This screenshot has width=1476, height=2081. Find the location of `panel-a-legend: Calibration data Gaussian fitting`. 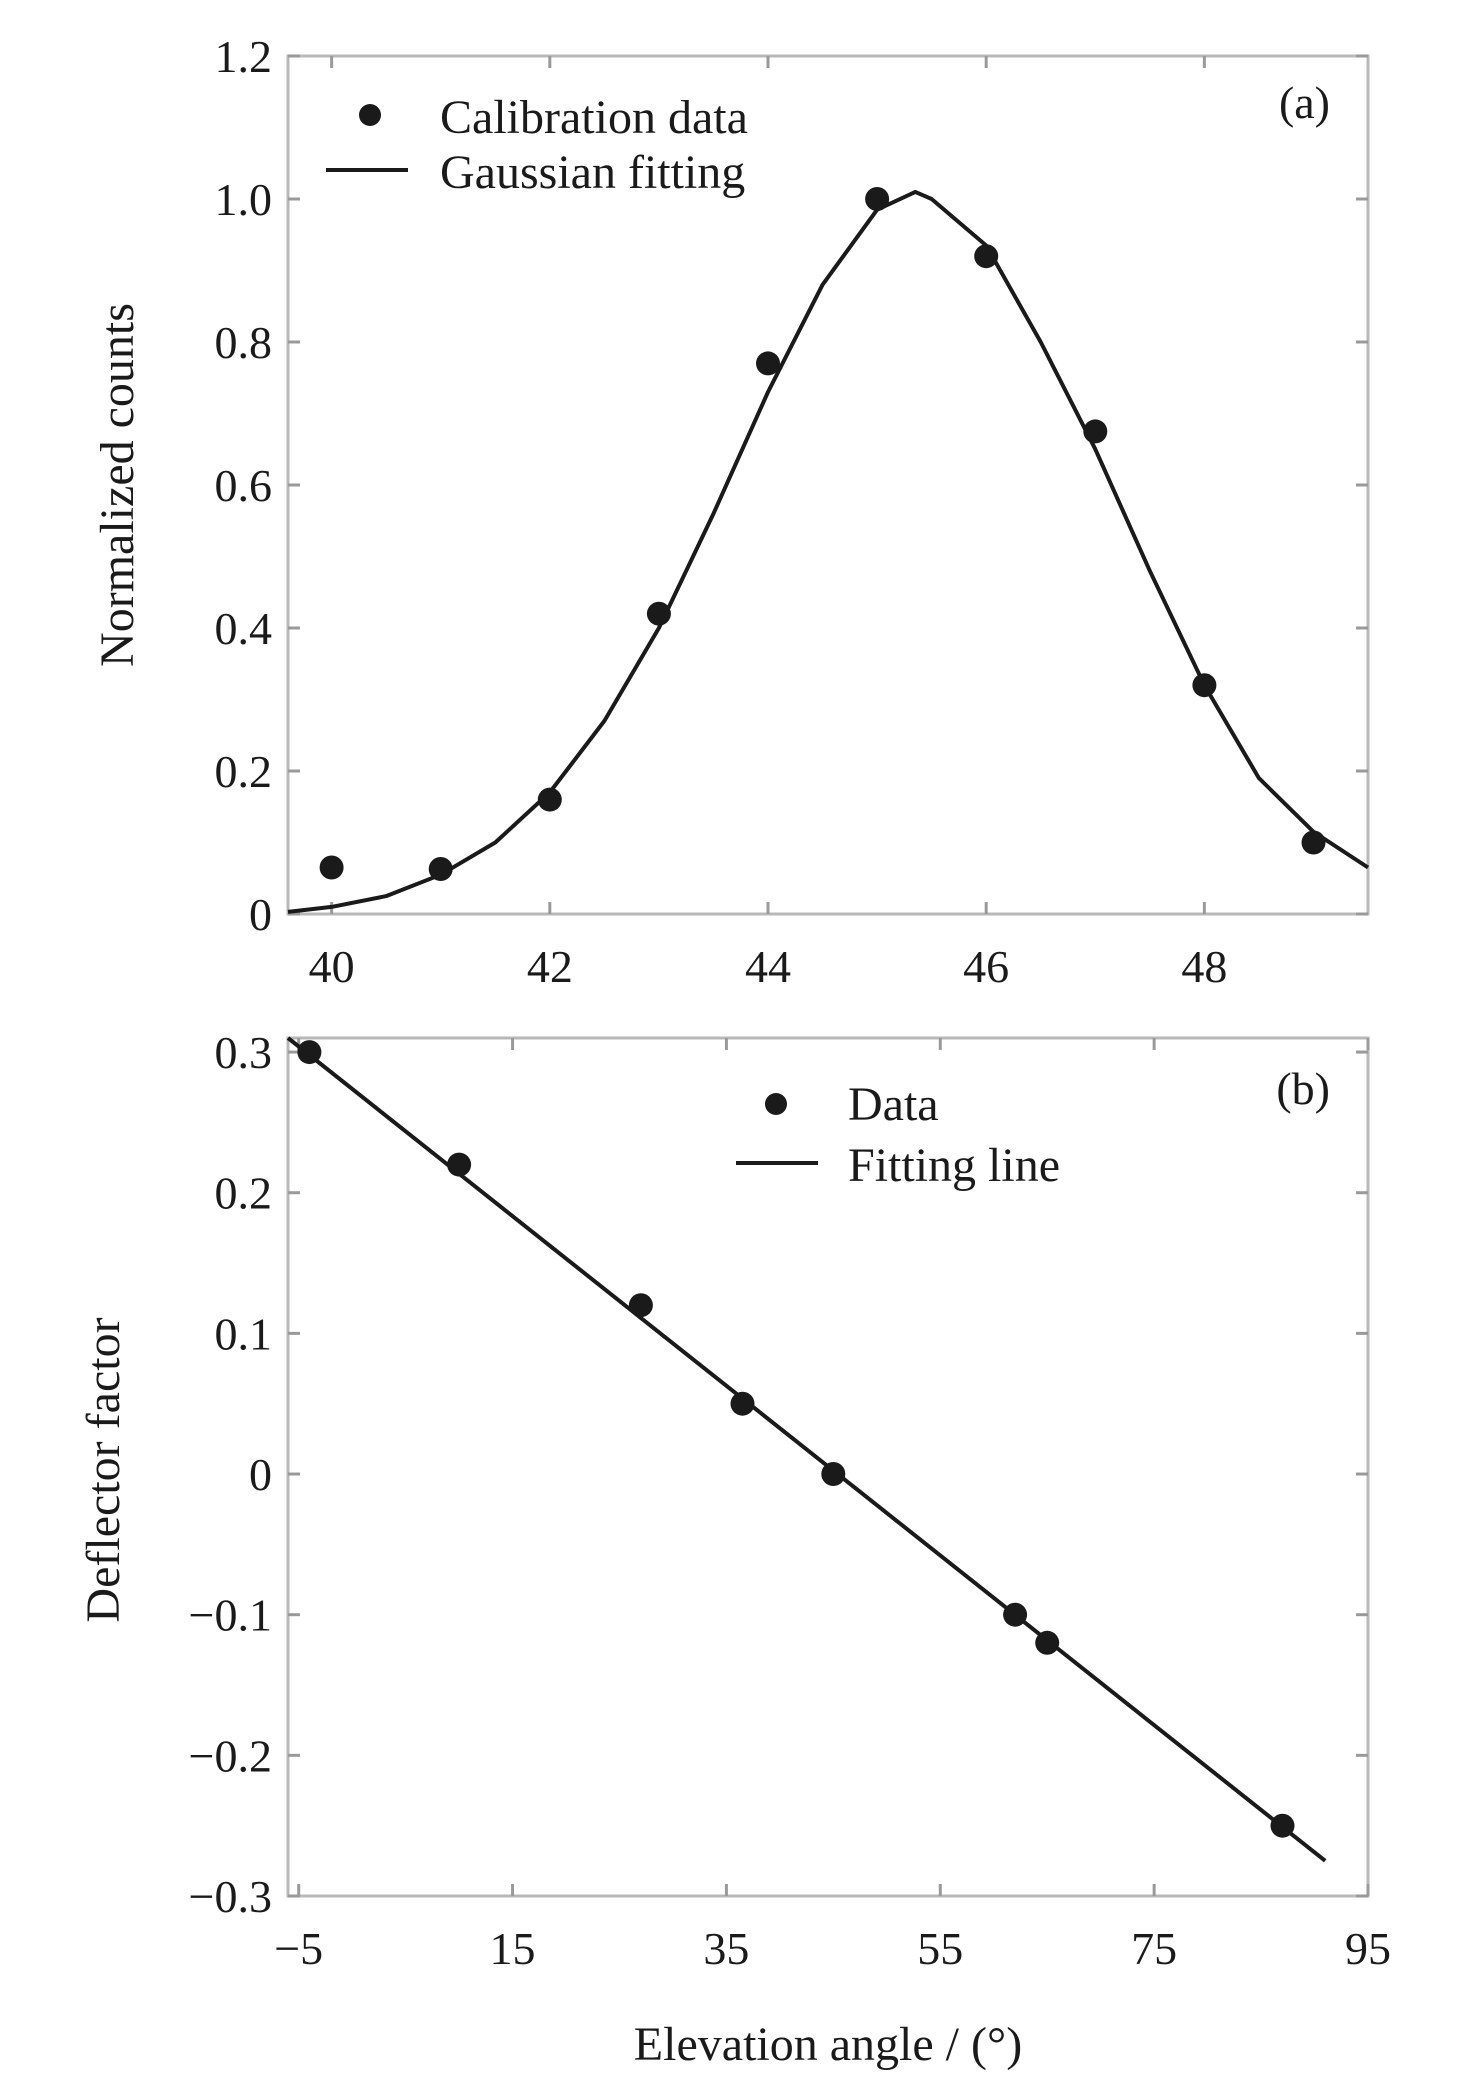

panel-a-legend: Calibration data Gaussian fitting is located at coordinates (537, 145).